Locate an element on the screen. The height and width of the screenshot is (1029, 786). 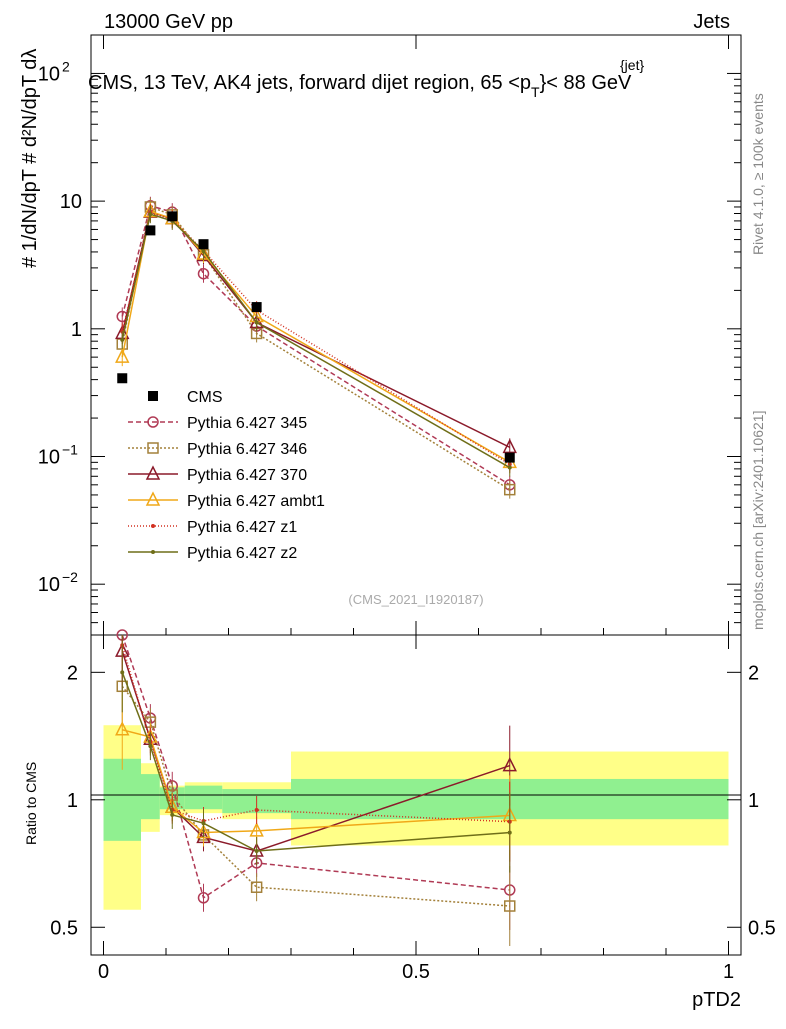
side-text-bottom: mcplots.cern.ch [arXiv:2401.10621] is located at coordinates (758, 520).